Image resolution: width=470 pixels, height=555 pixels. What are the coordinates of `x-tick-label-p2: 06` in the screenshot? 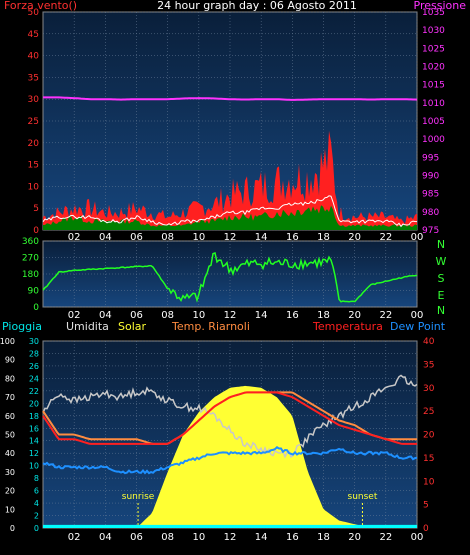 It's located at (136, 315).